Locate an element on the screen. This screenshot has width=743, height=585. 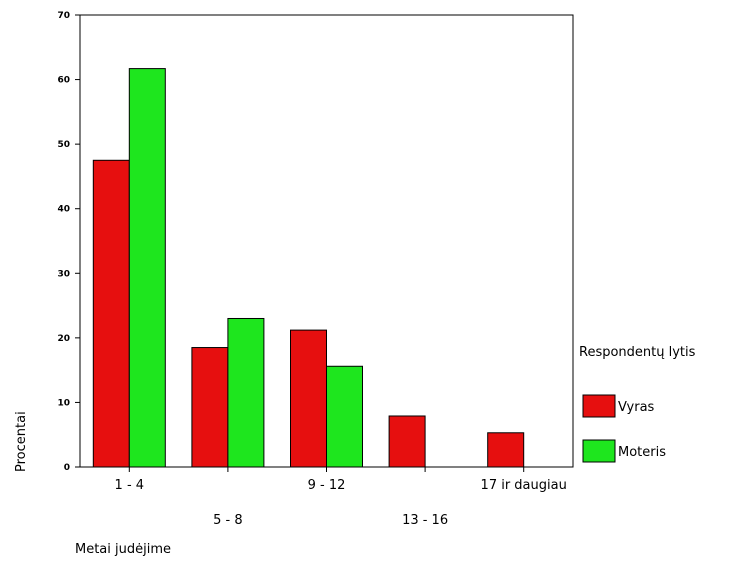
x-tick-label: 1 - 4 is located at coordinates (130, 485).